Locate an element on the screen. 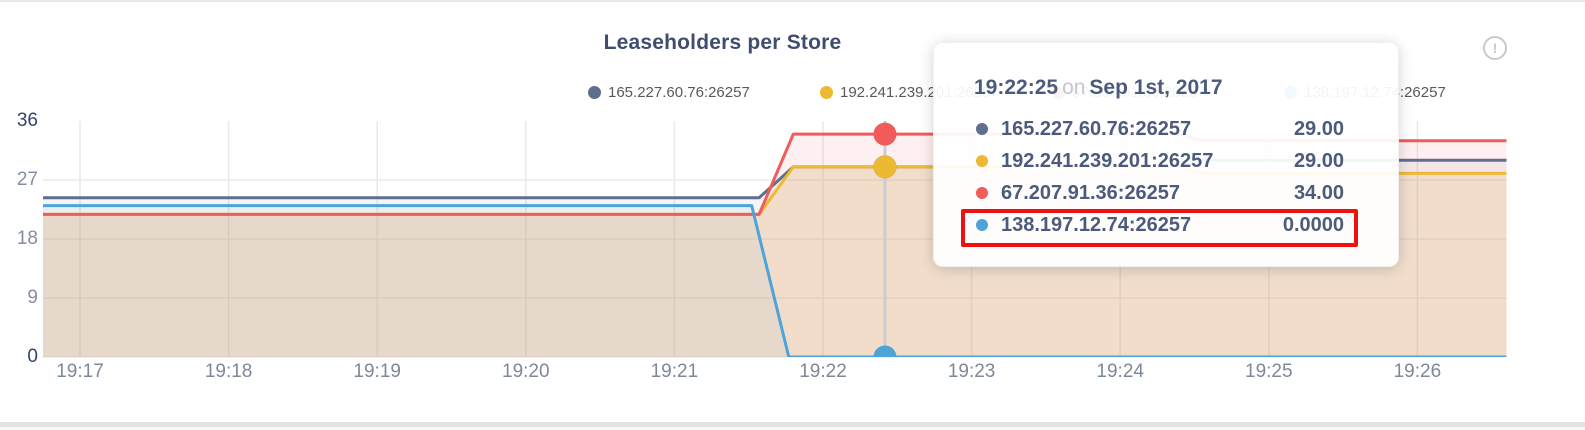 This screenshot has height=430, width=1585. x-axis-label: 19:24 is located at coordinates (1120, 371).